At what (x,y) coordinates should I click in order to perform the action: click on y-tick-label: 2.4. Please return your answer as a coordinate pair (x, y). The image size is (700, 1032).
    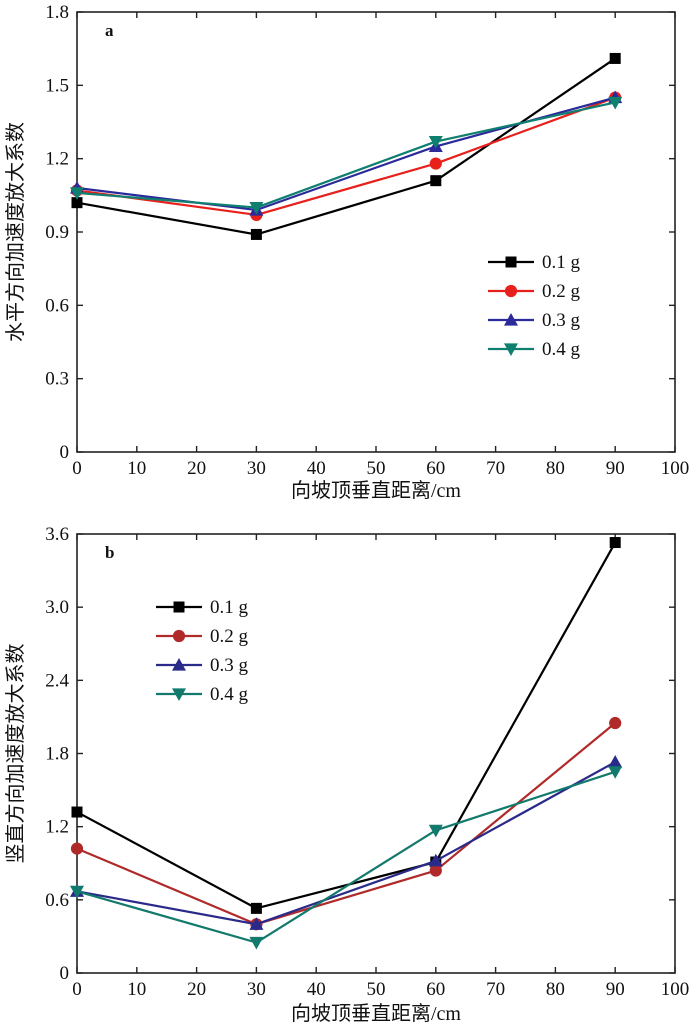
    Looking at the image, I should click on (57, 680).